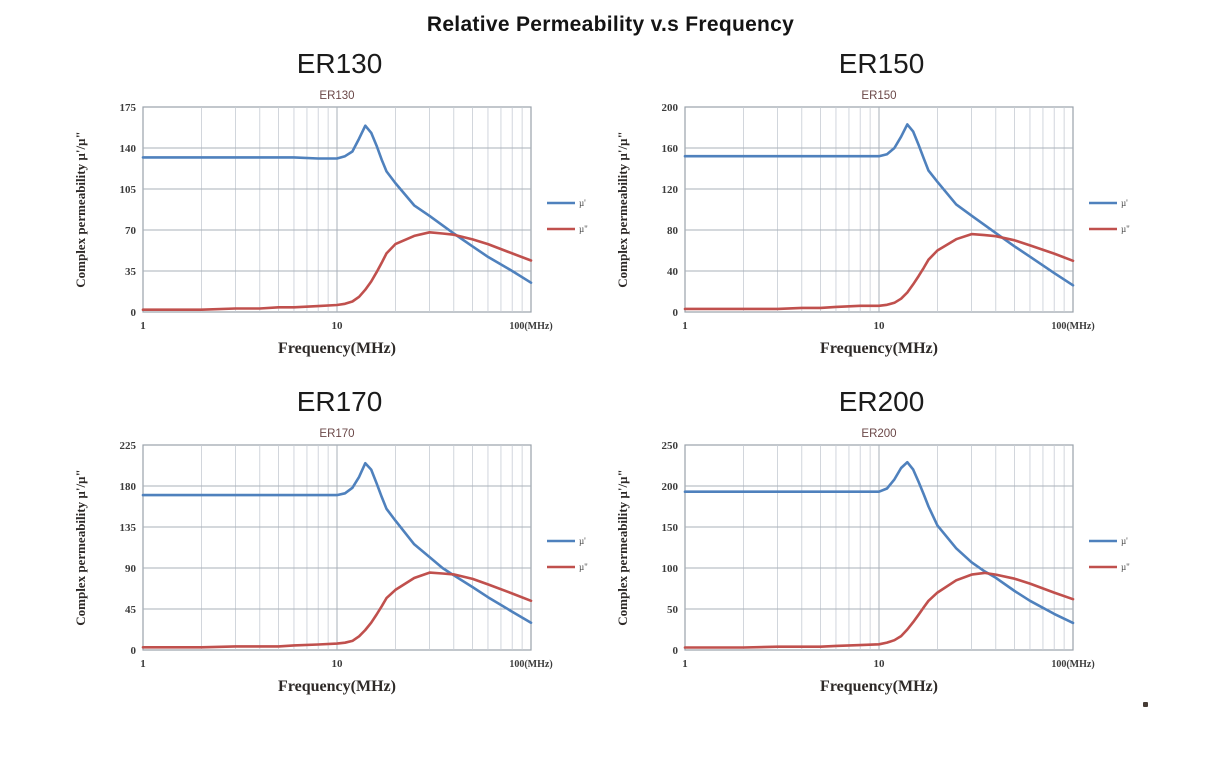  I want to click on y-tick-label: 70, so click(131, 231).